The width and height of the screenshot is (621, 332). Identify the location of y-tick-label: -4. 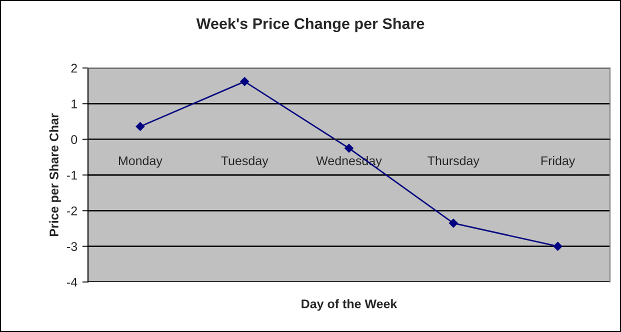
(72, 282).